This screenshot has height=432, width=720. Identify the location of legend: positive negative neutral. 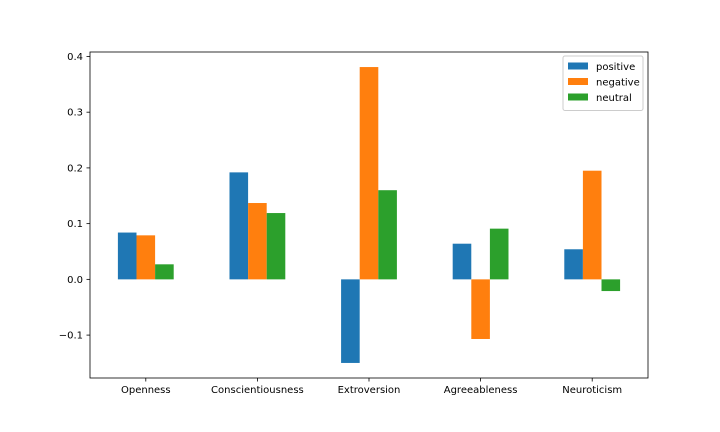
(603, 83).